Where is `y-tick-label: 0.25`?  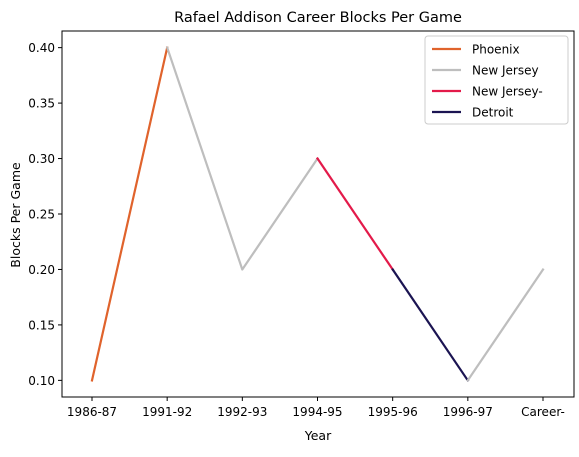
y-tick-label: 0.25 is located at coordinates (41, 215).